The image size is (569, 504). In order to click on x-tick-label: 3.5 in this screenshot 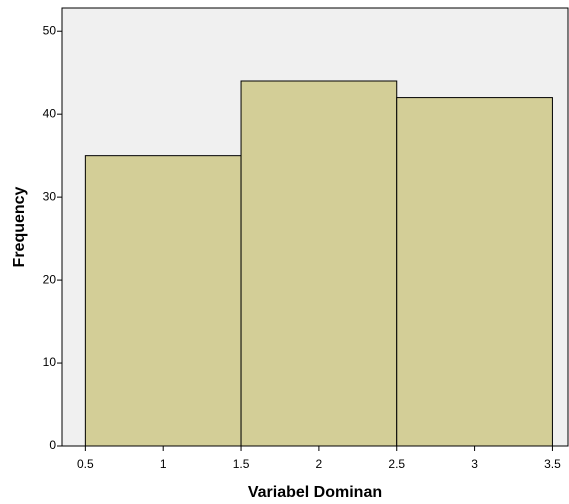, I will do `click(552, 464)`.